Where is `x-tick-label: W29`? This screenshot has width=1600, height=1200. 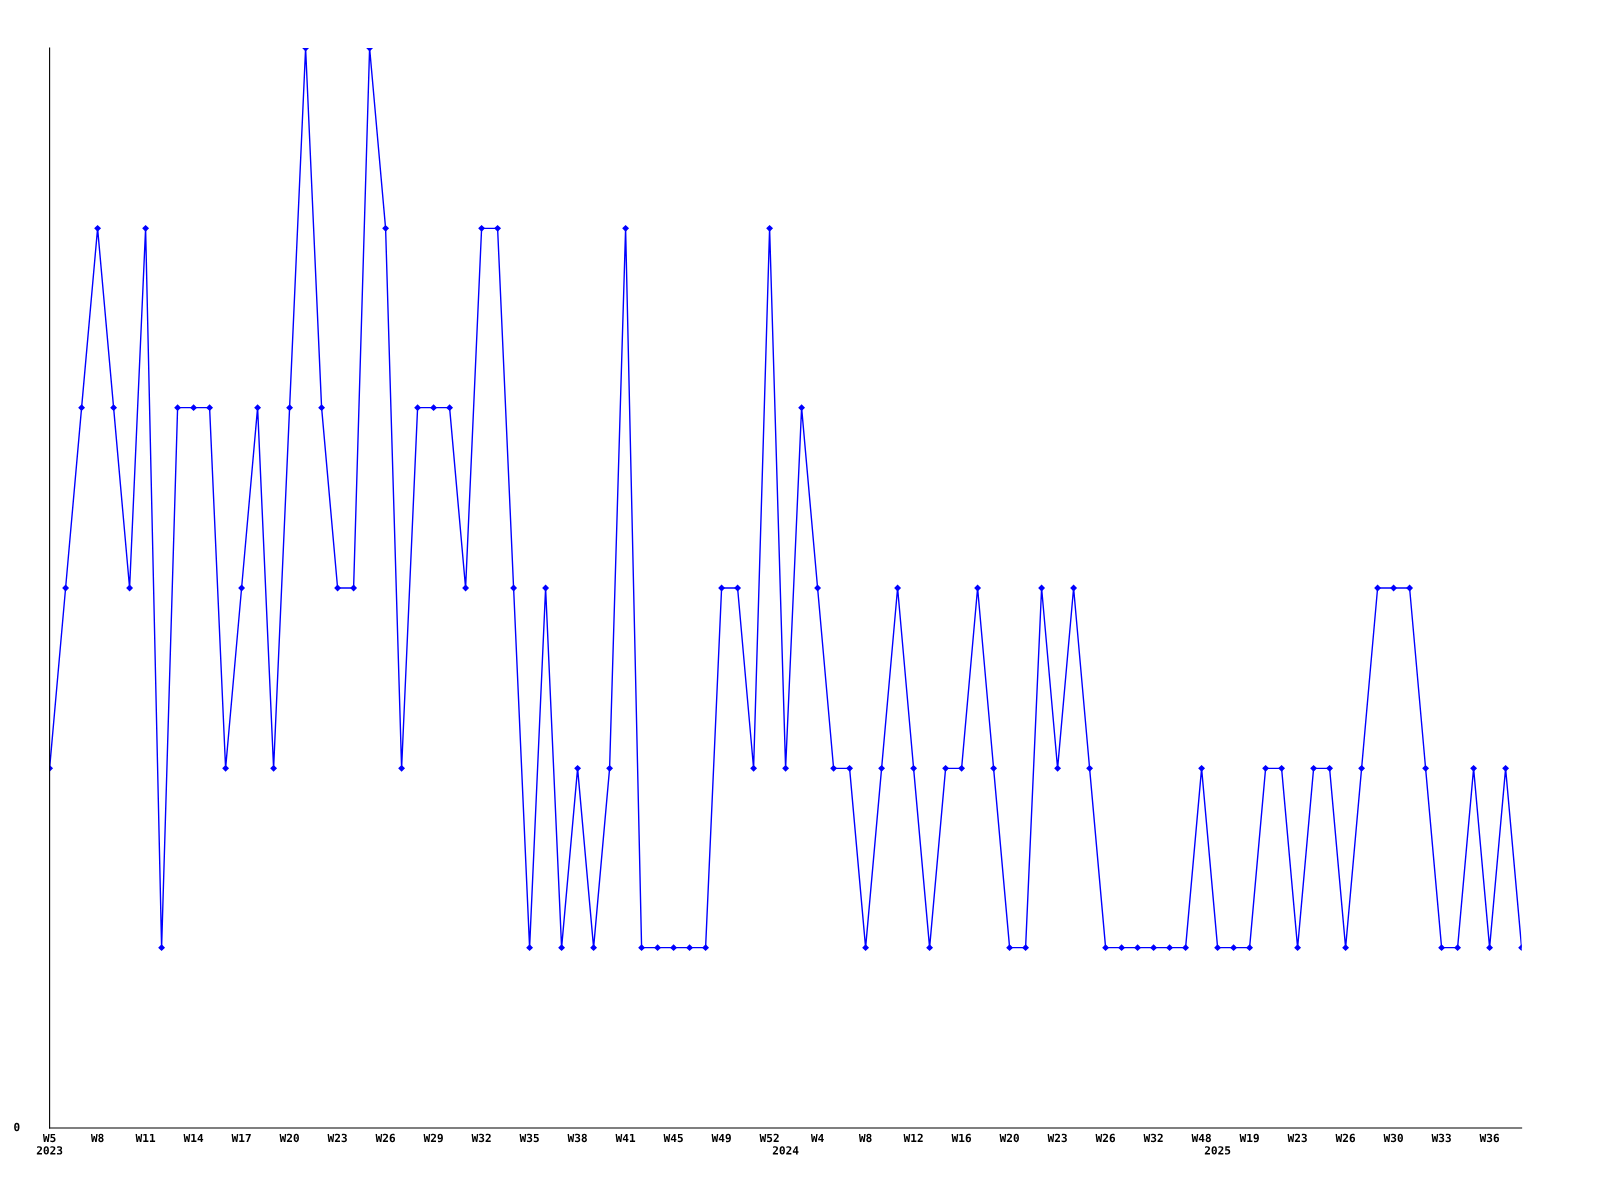
x-tick-label: W29 is located at coordinates (433, 1138).